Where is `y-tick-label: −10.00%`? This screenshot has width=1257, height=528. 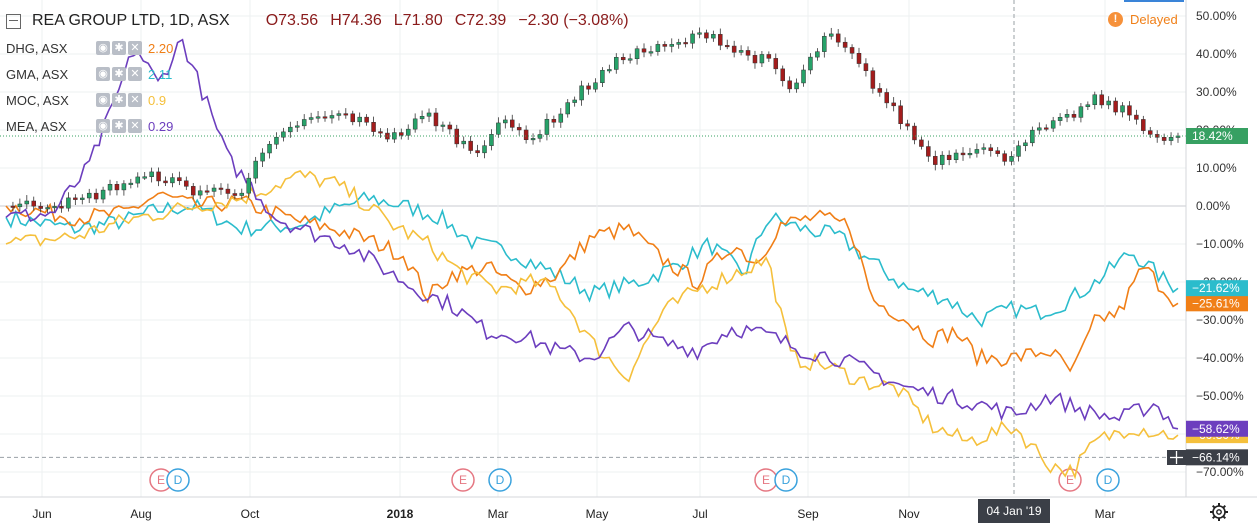
y-tick-label: −10.00% is located at coordinates (1220, 244).